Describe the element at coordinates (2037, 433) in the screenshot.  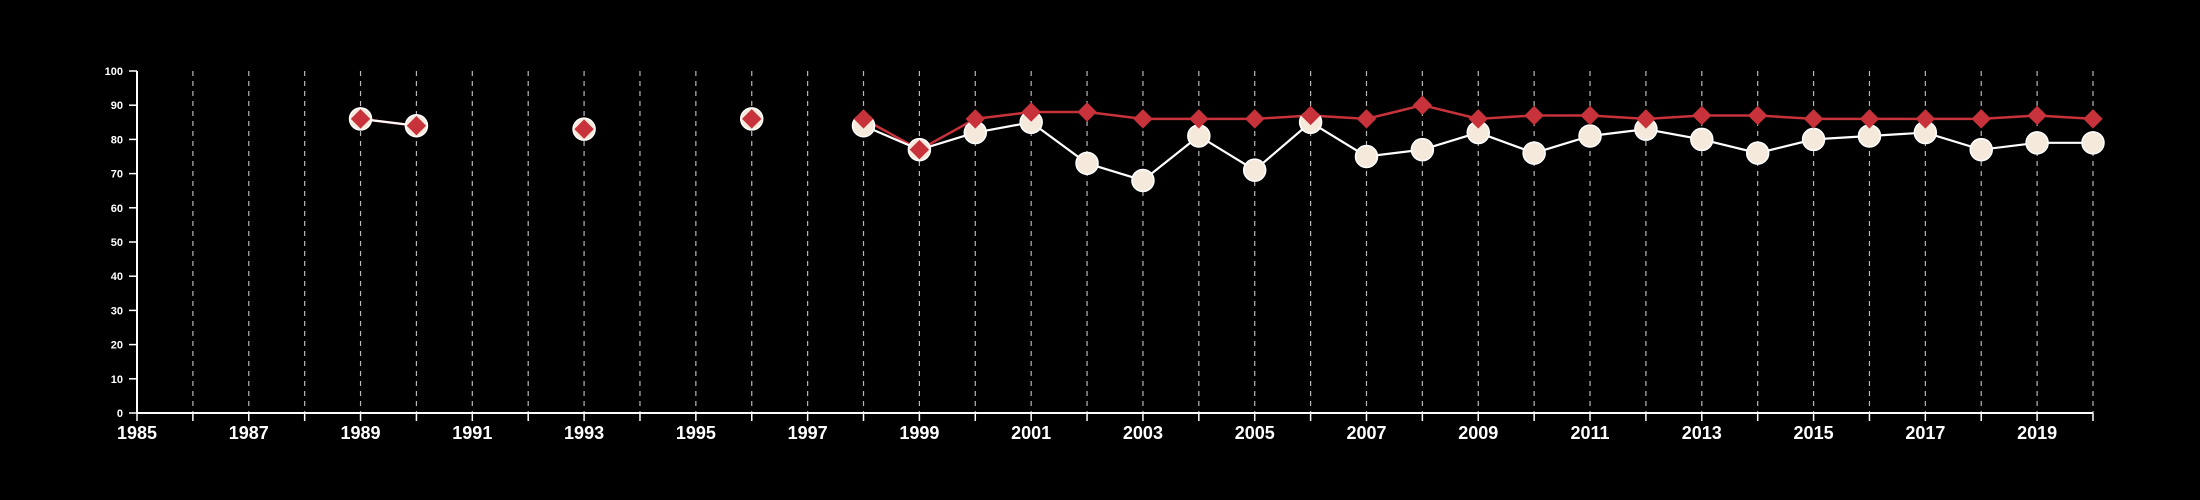
I see `x-tick-label: 2019` at that location.